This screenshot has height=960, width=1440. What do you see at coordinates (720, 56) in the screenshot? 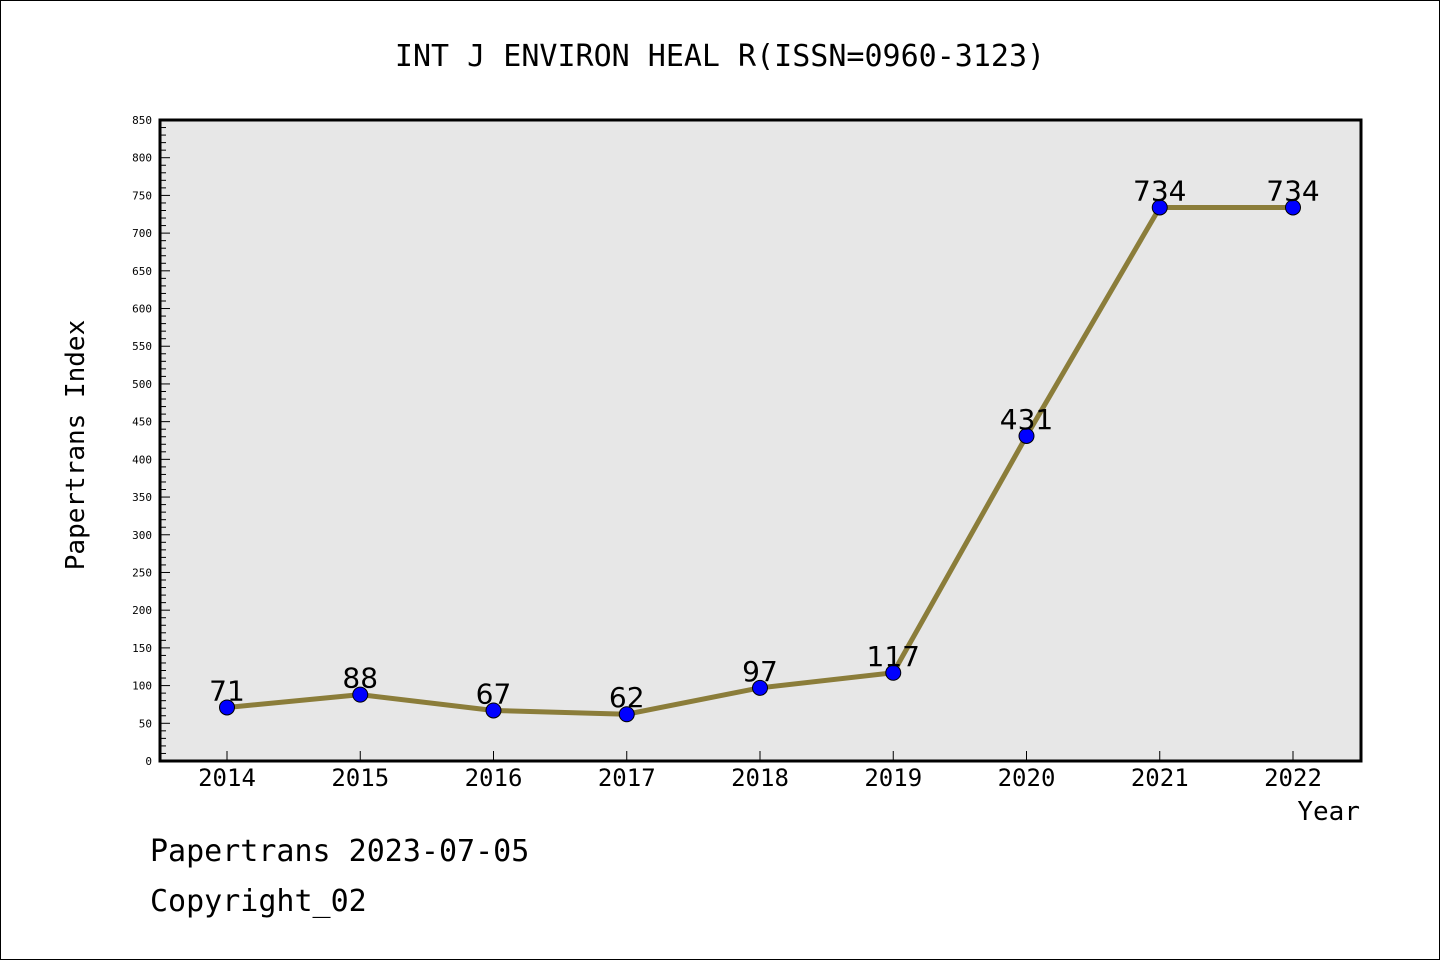
I see `chart-title: INT J ENVIRON HEAL R(ISSN=0960-3123)` at bounding box center [720, 56].